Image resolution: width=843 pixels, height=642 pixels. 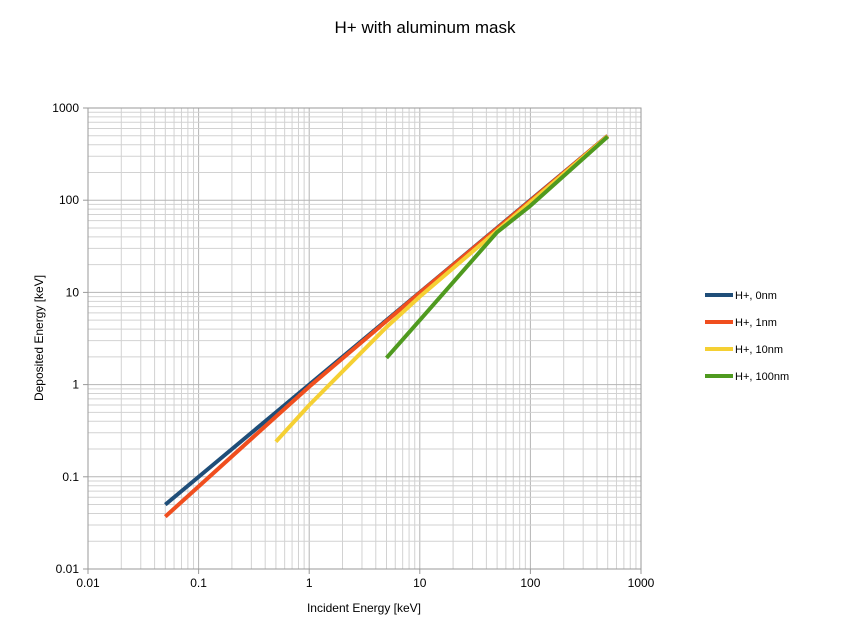 What do you see at coordinates (88, 583) in the screenshot?
I see `x-tick-label: 0.01` at bounding box center [88, 583].